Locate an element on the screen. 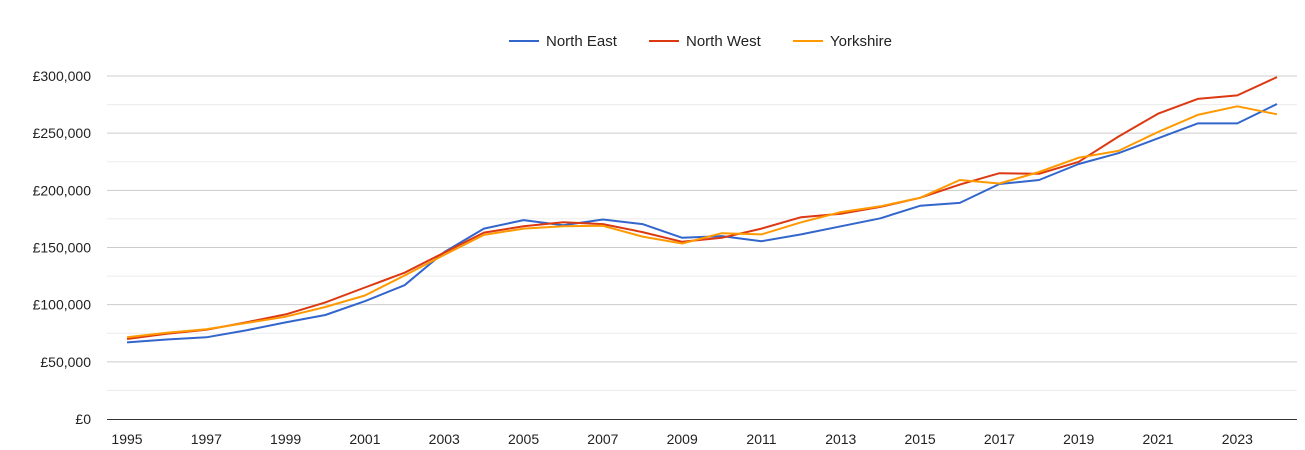 This screenshot has width=1305, height=450. y-tick-label: £250,000 is located at coordinates (62, 133).